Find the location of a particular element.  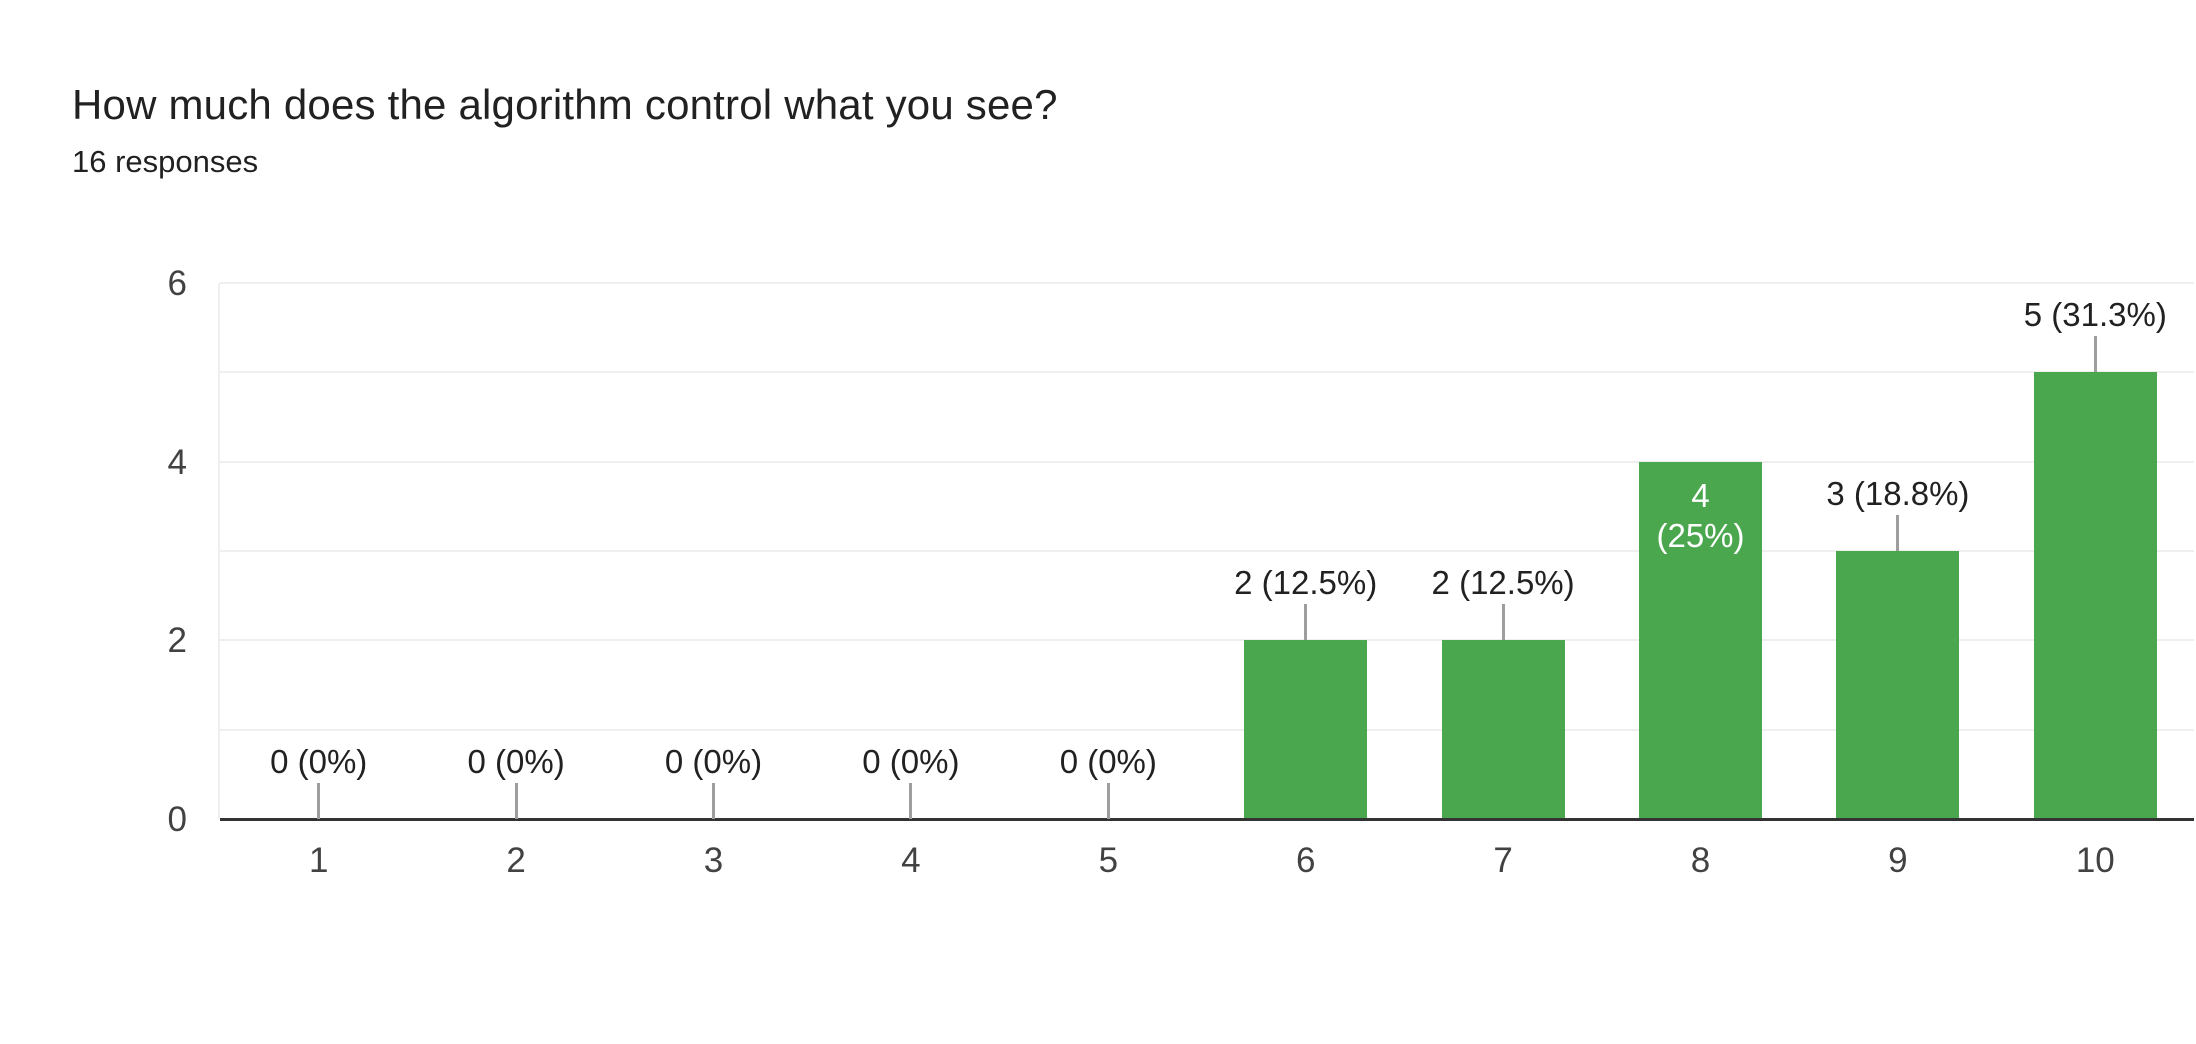

x-axis-tick-label: 8 is located at coordinates (1700, 860).